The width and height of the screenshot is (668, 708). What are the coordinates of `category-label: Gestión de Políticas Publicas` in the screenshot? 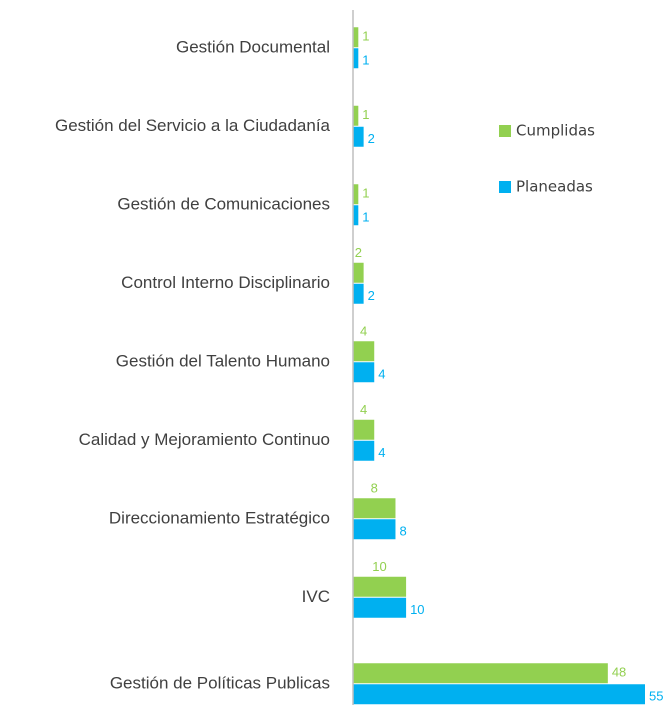 It's located at (220, 683).